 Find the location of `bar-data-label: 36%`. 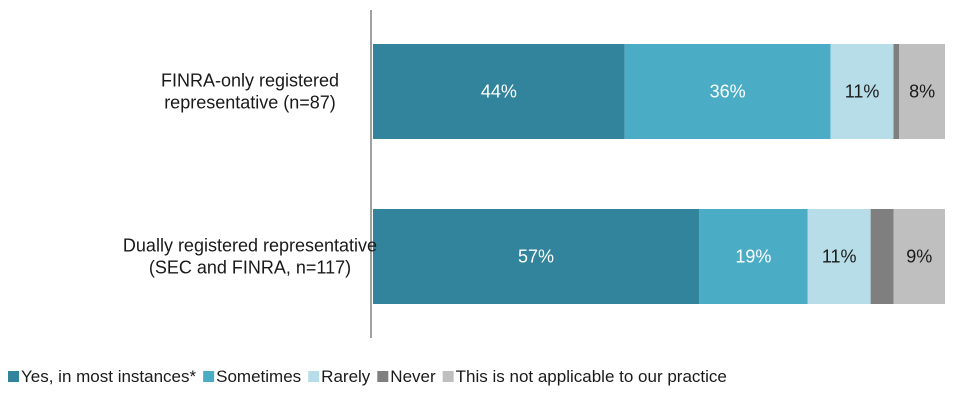

bar-data-label: 36% is located at coordinates (728, 92).